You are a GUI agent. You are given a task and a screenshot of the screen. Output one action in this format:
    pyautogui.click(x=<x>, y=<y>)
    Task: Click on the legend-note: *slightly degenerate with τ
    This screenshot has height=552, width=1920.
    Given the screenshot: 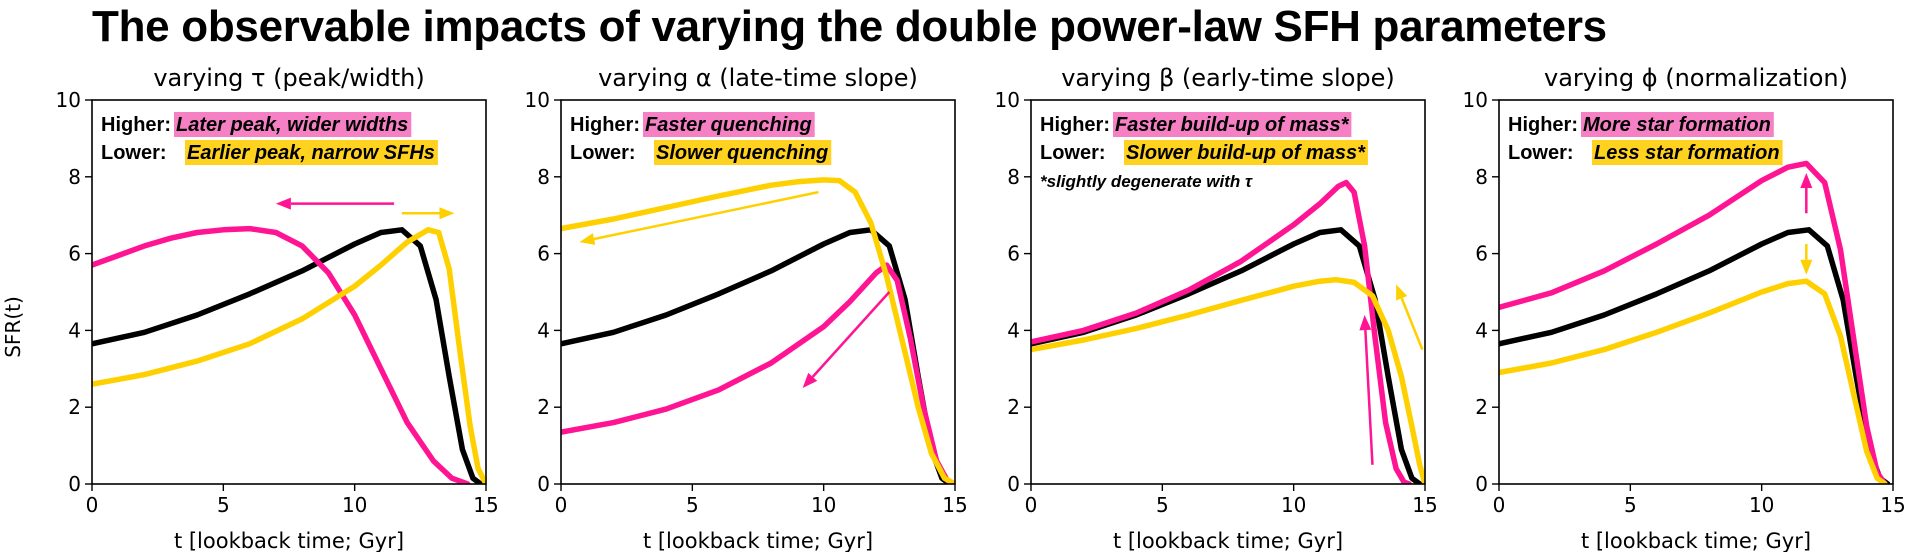 What is the action you would take?
    pyautogui.click(x=1146, y=181)
    